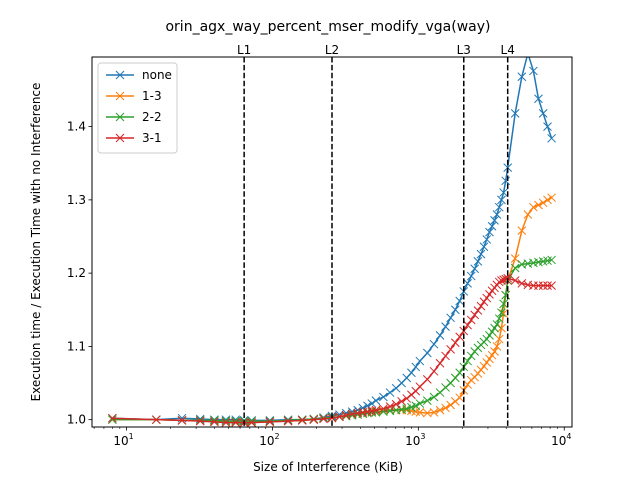  I want to click on y-tick-label: 1.1, so click(76, 346).